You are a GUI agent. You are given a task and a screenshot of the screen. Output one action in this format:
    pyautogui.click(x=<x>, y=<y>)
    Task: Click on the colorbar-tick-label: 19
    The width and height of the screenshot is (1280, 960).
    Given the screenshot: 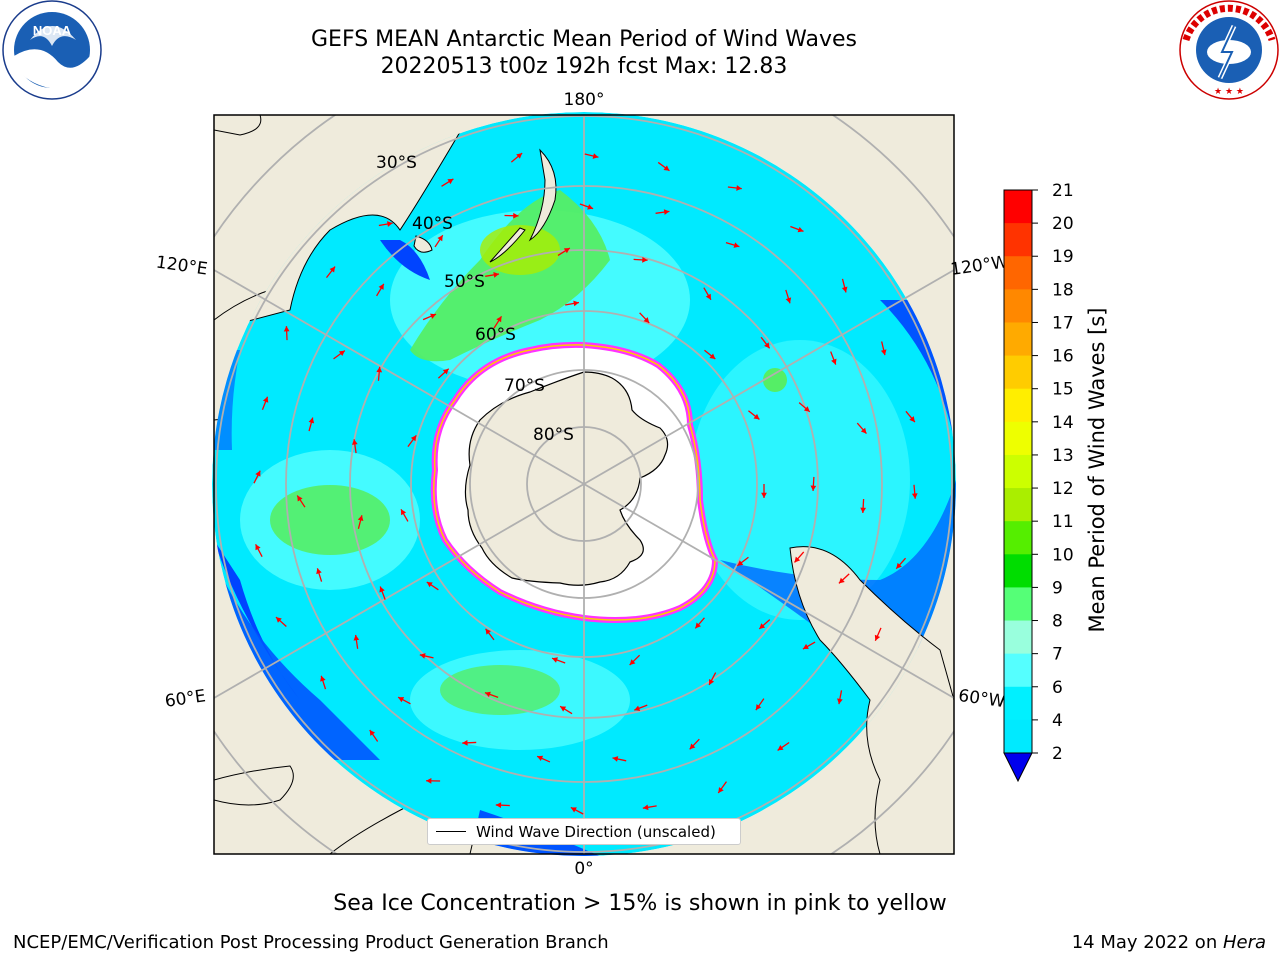 What is the action you would take?
    pyautogui.click(x=1063, y=257)
    